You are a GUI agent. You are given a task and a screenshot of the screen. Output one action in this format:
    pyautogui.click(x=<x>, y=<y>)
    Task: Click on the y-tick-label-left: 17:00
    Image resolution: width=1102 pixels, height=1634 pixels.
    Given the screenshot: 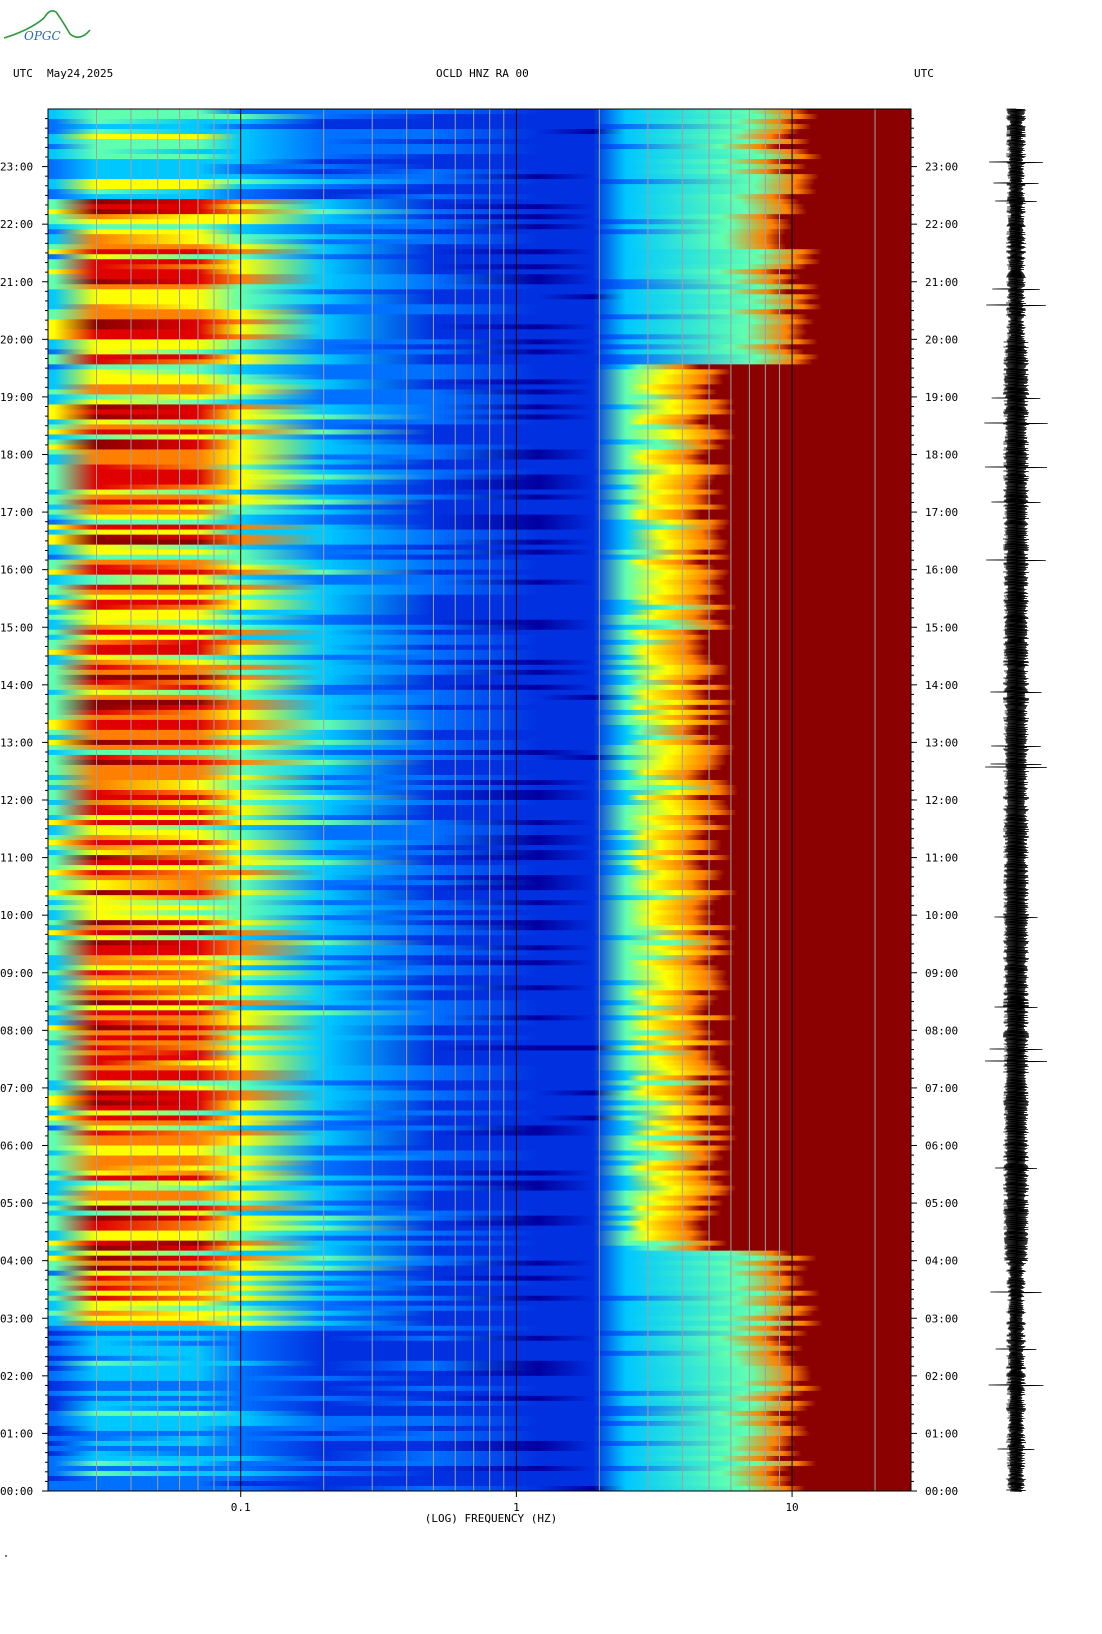 What is the action you would take?
    pyautogui.click(x=16, y=512)
    